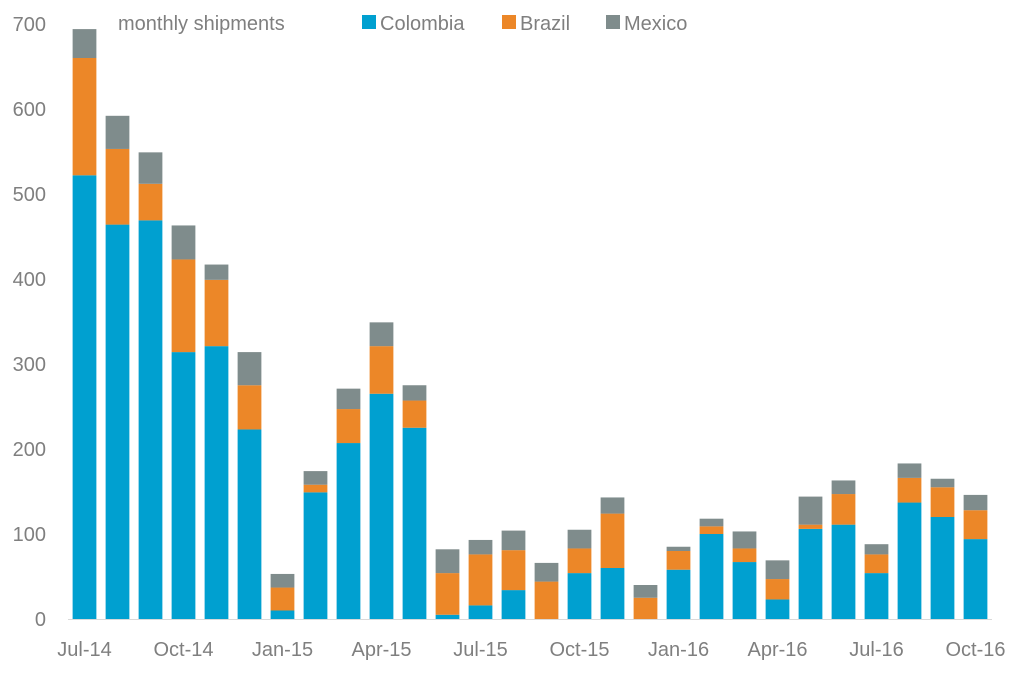  Describe the element at coordinates (282, 650) in the screenshot. I see `x-tick-label: Jan-15` at that location.